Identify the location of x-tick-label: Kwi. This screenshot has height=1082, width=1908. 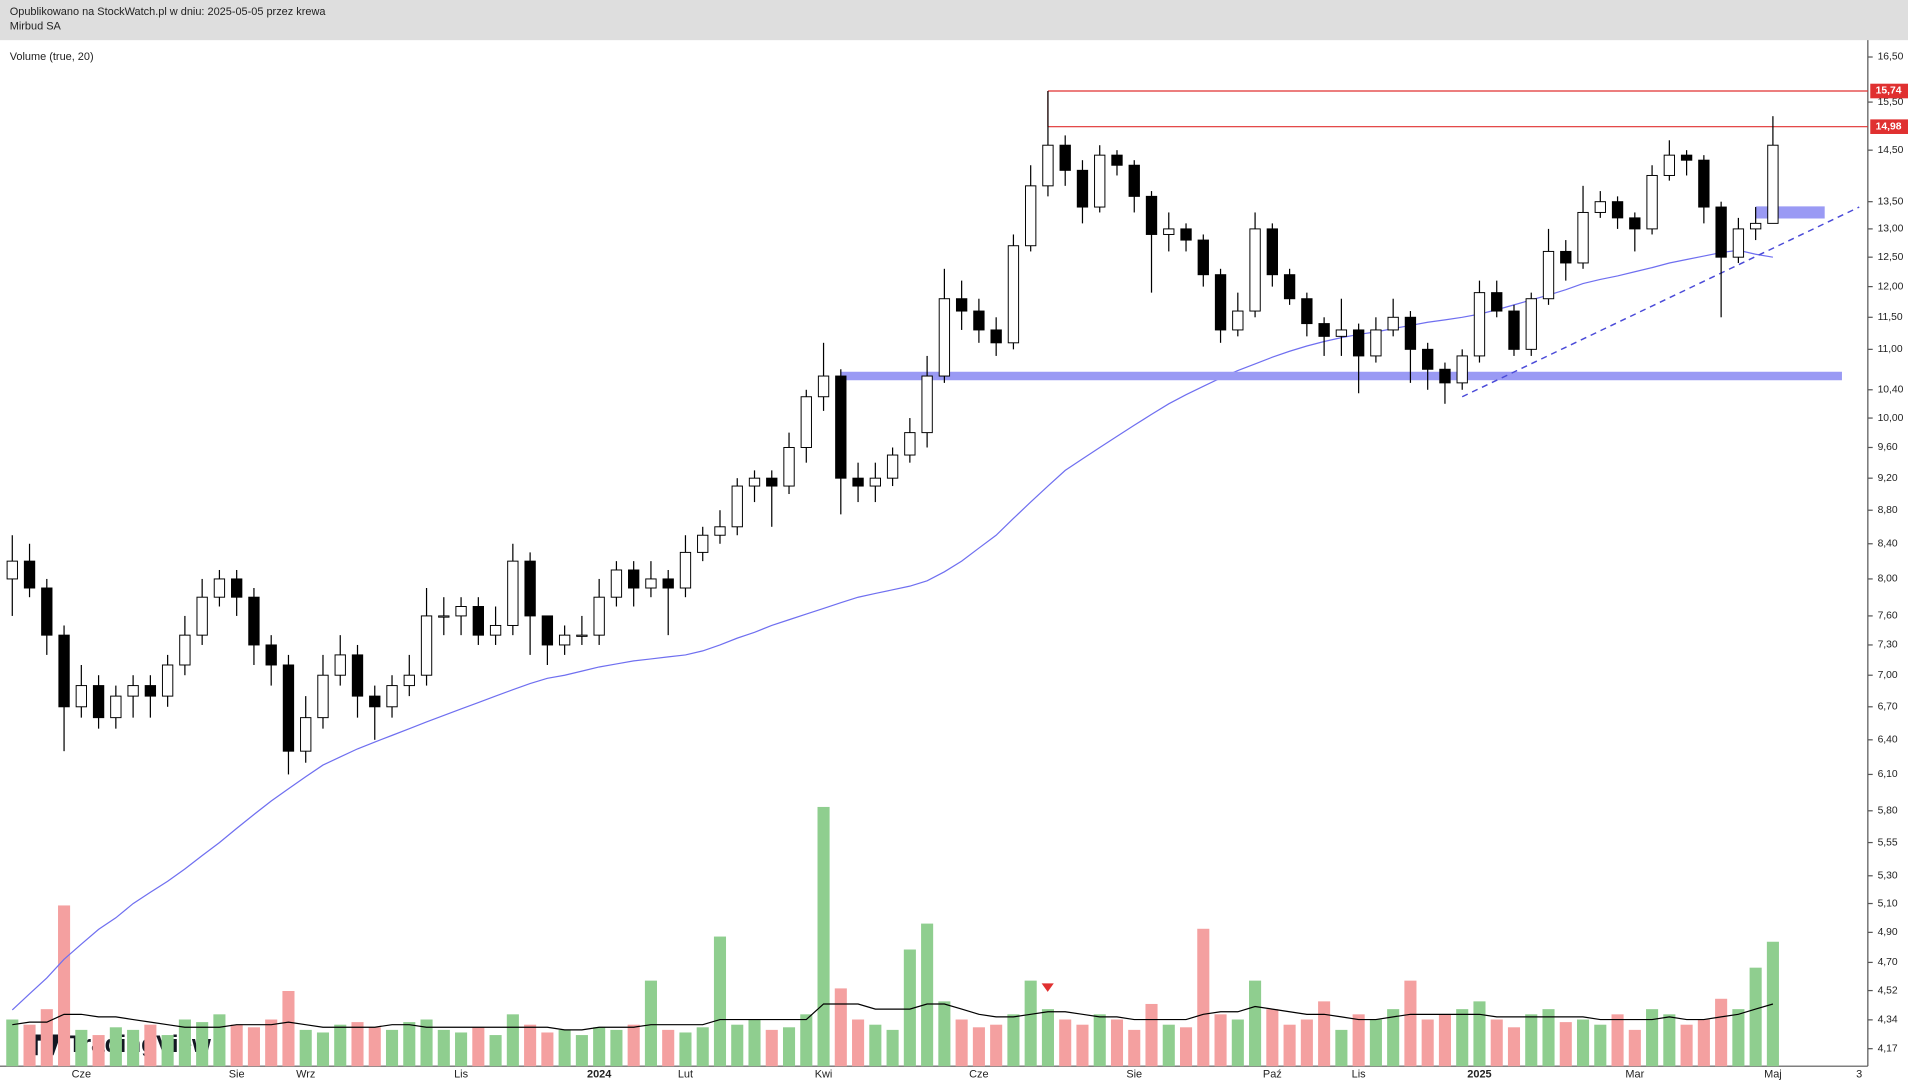
(824, 1075).